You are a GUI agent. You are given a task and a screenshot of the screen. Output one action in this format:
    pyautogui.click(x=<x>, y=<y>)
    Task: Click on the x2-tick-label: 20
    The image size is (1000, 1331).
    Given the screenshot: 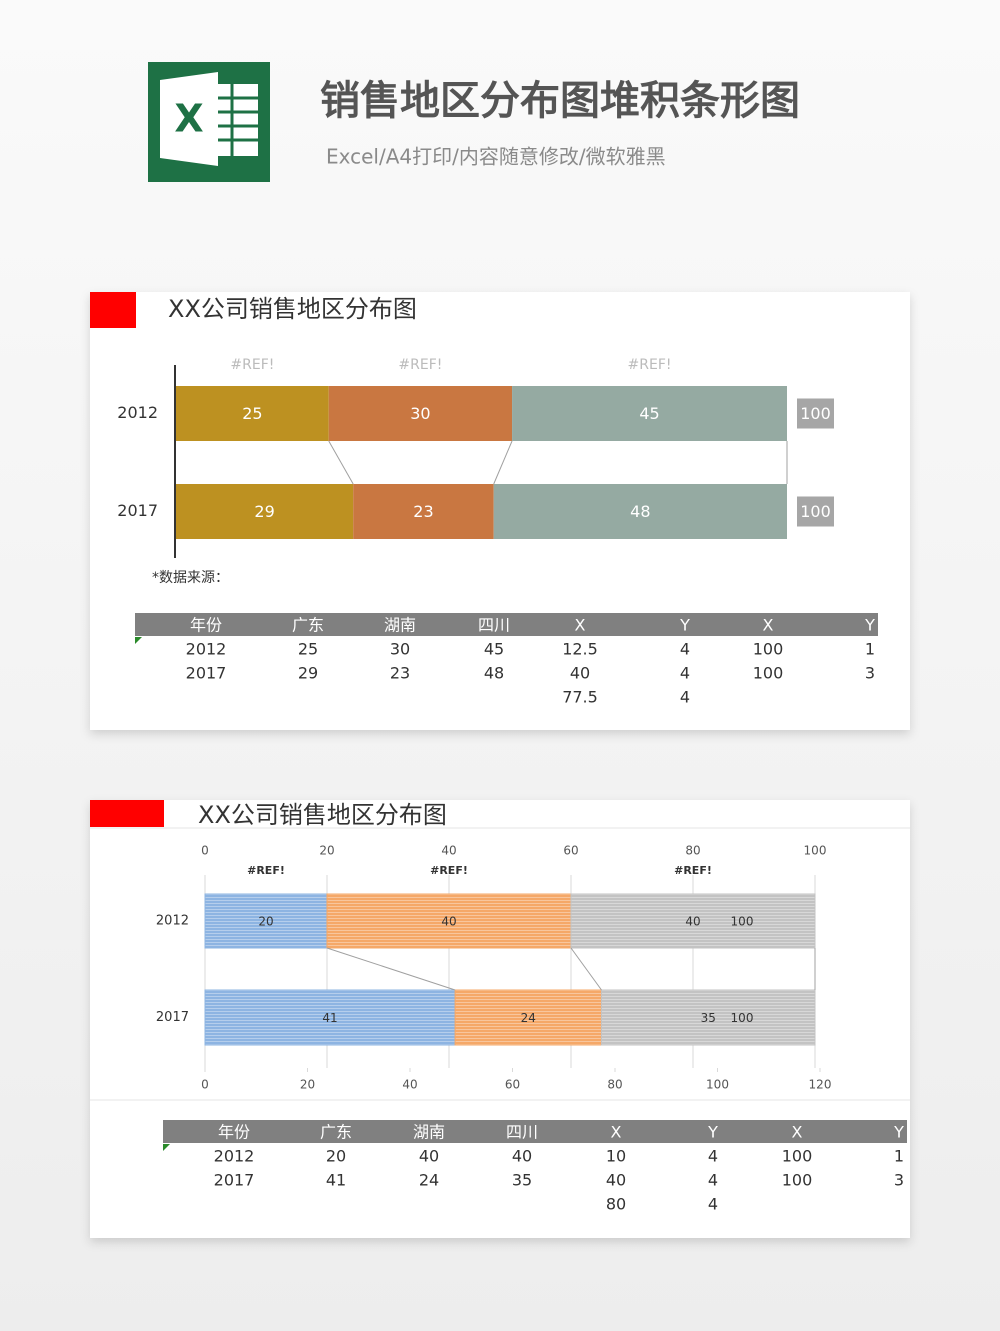 What is the action you would take?
    pyautogui.click(x=307, y=1085)
    